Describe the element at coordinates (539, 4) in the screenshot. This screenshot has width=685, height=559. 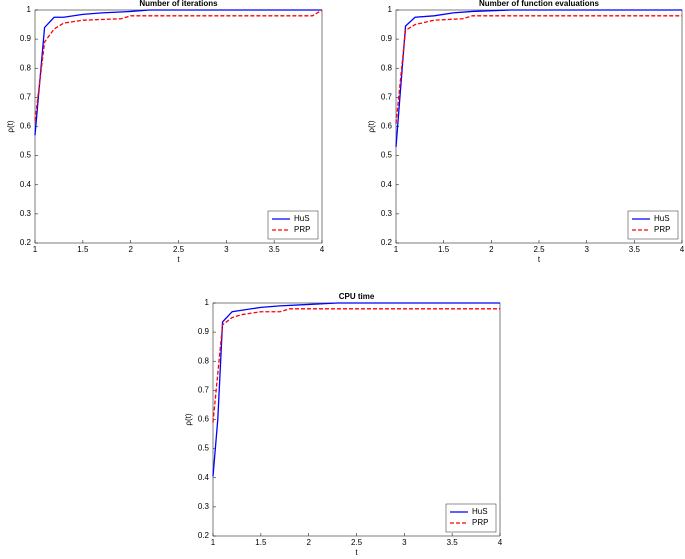
I see `chart-title: Number of function evaluations` at that location.